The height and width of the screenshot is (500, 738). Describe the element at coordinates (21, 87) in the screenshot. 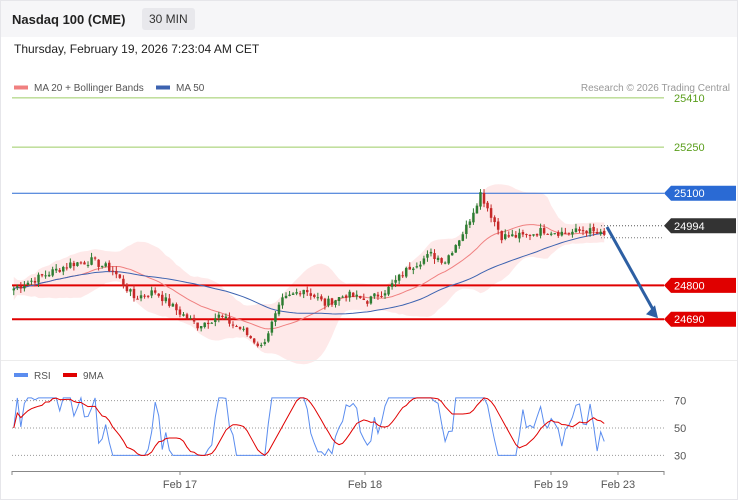

I see `ma20-legend-swatch` at that location.